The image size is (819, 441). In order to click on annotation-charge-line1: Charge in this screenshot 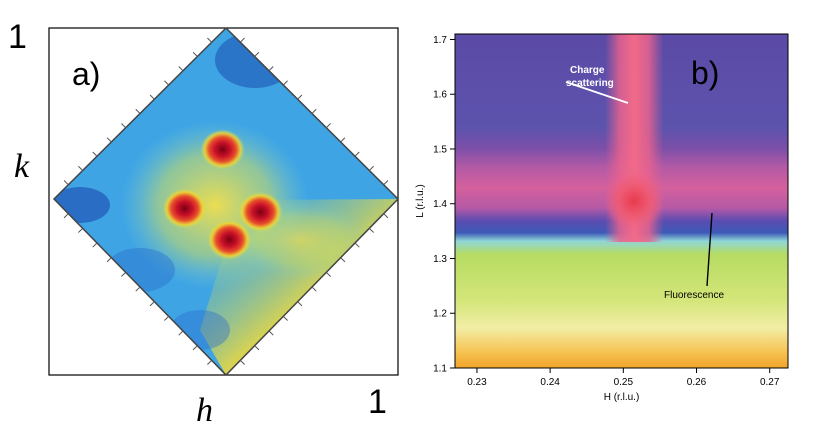, I will do `click(587, 70)`.